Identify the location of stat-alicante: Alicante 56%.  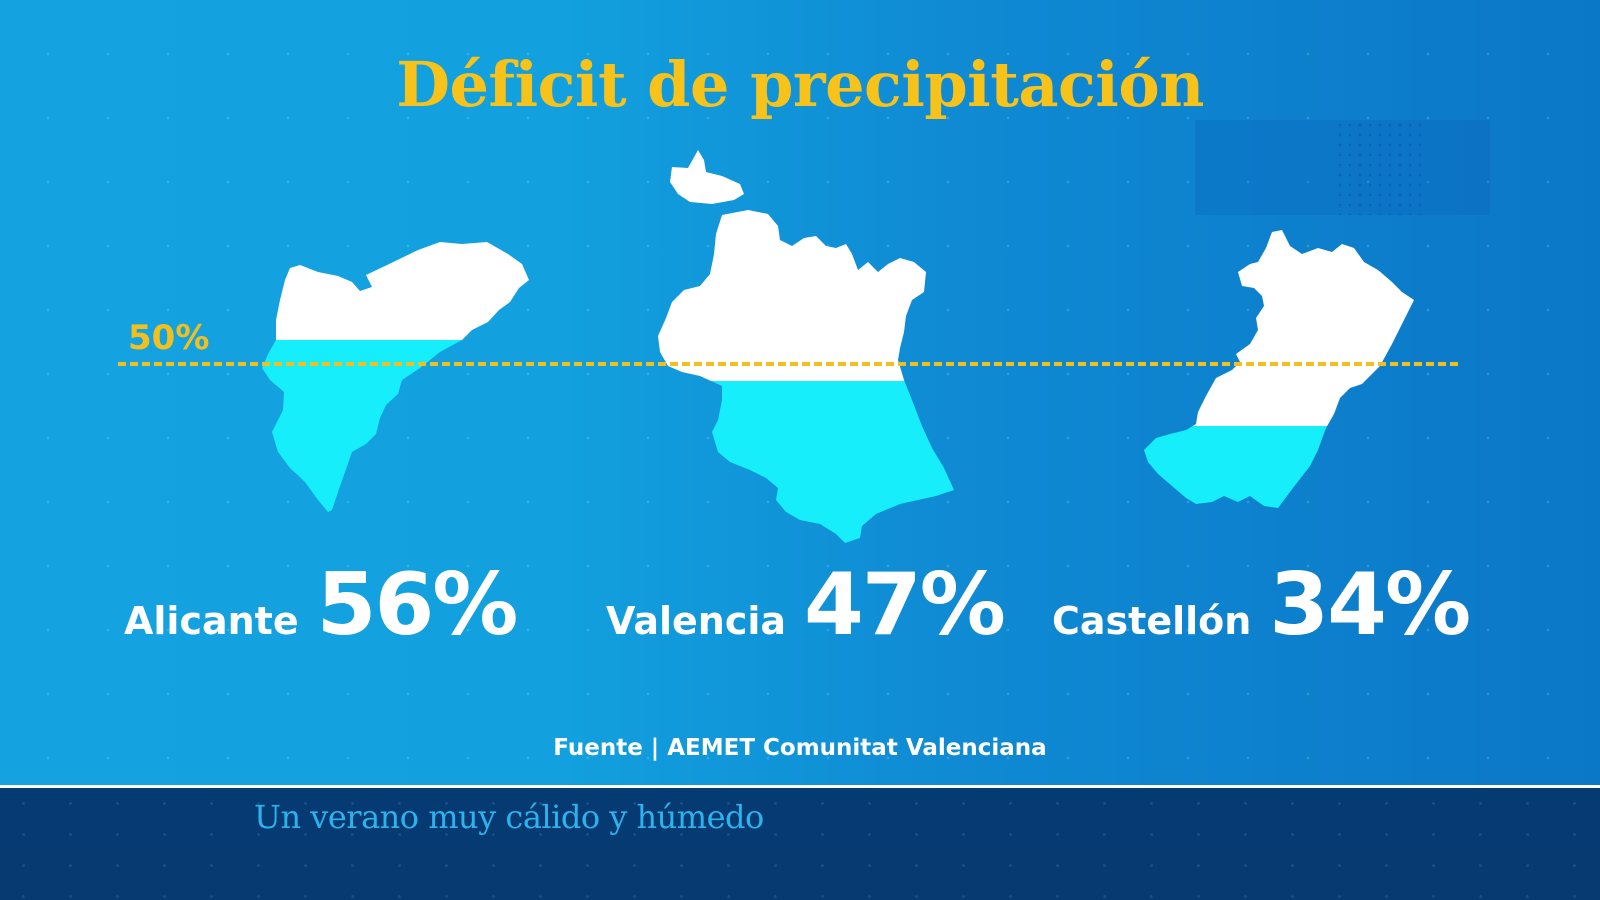
(321, 605).